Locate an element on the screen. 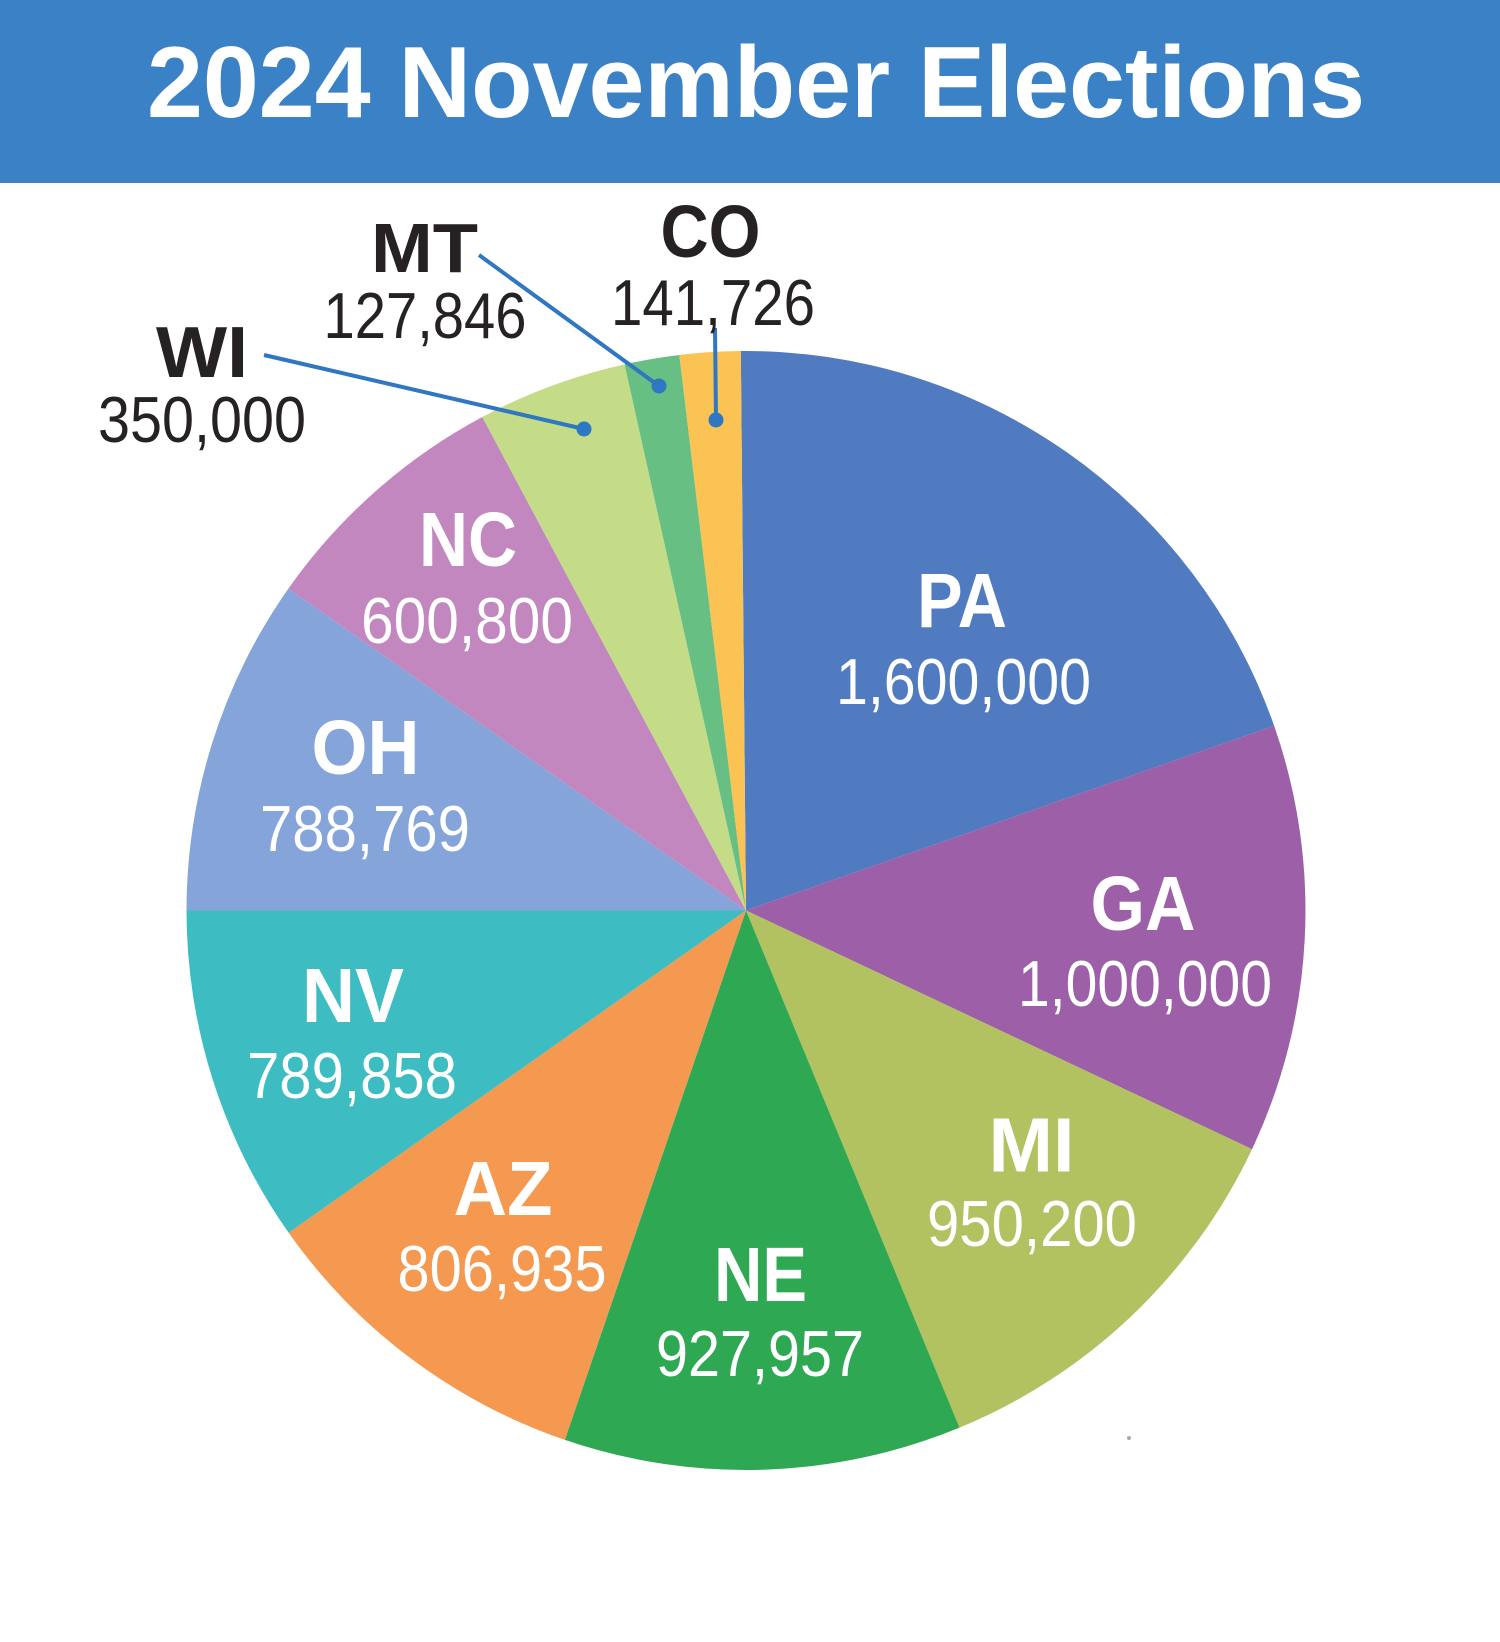 The image size is (1500, 1642). svg-text: GA is located at coordinates (1143, 904).